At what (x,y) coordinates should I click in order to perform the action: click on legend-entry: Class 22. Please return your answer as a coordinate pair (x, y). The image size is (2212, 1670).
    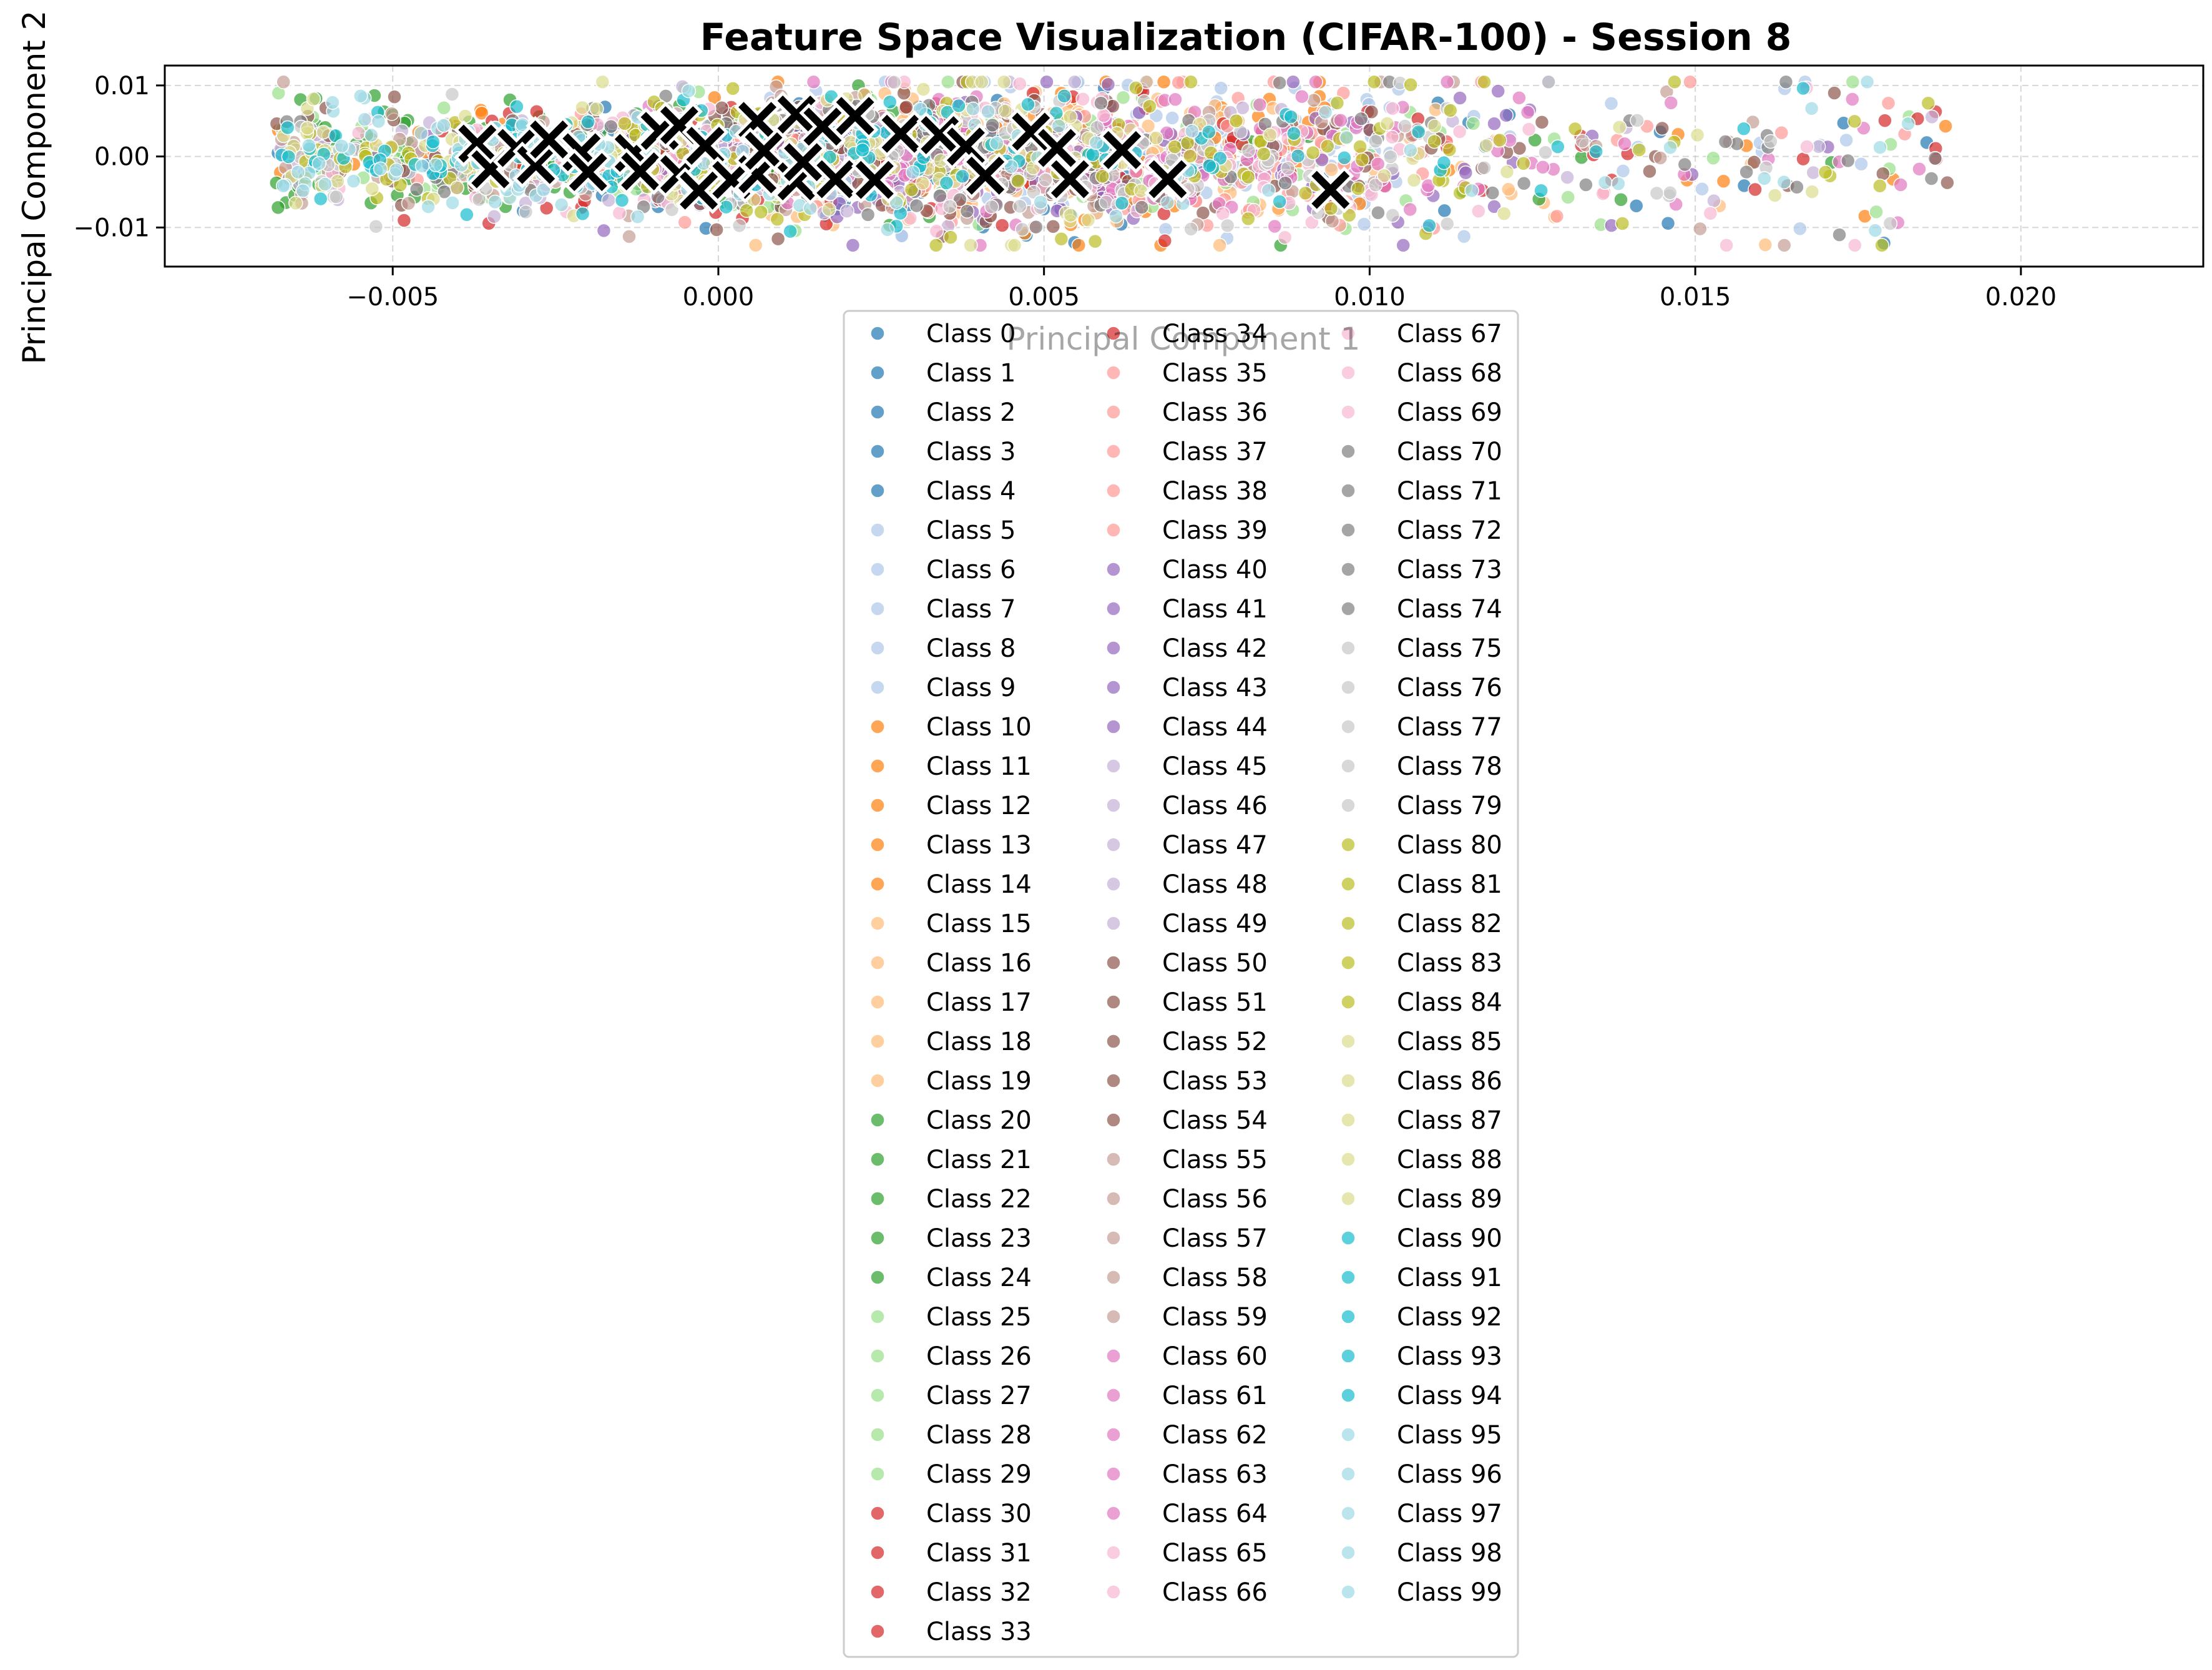
    Looking at the image, I should click on (951, 1199).